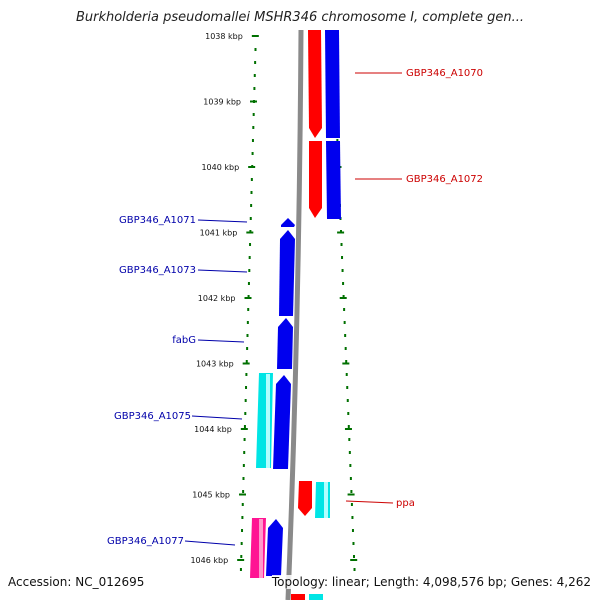  Describe the element at coordinates (405, 503) in the screenshot. I see `gene-label-ppa: ppa` at that location.